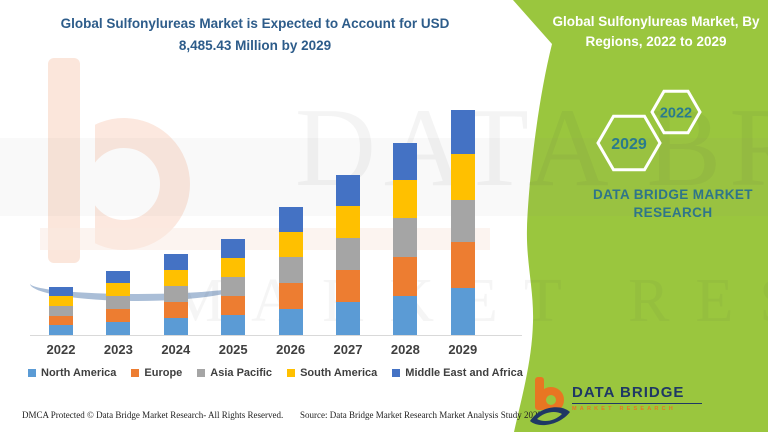 Image resolution: width=768 pixels, height=432 pixels. I want to click on x-tick-2022: 2022, so click(61, 349).